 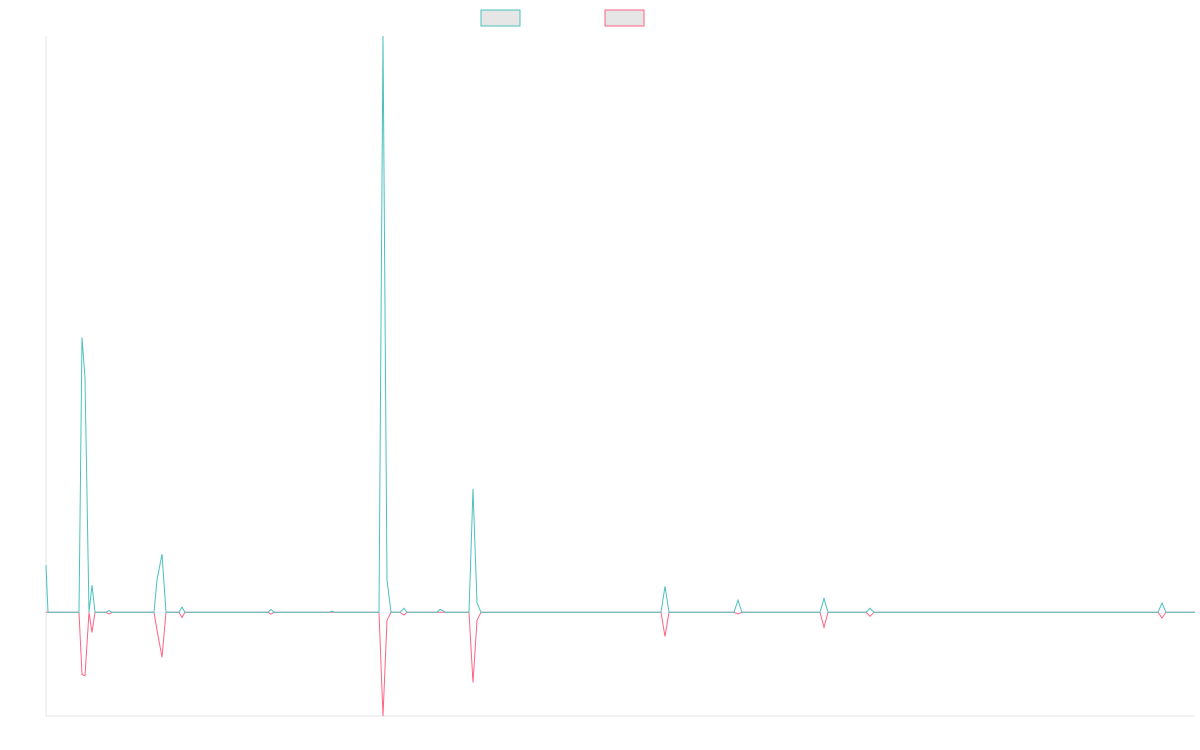 I want to click on line-series, so click(x=620, y=664).